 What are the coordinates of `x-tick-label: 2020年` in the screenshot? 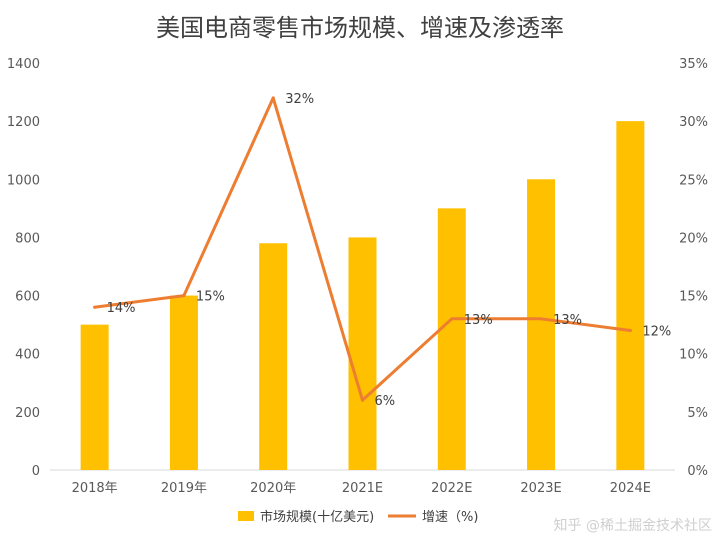 It's located at (273, 488).